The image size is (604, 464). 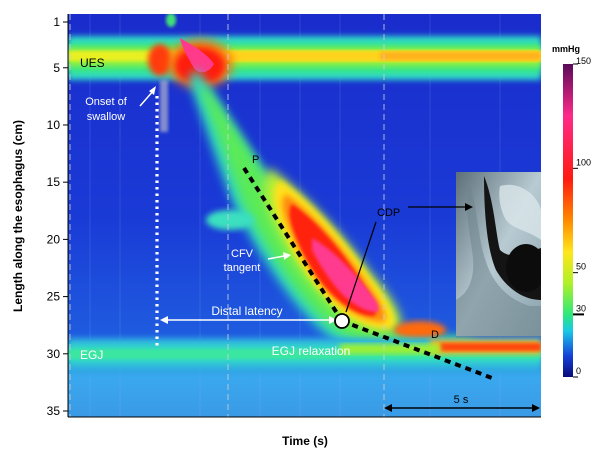 What do you see at coordinates (536, 408) in the screenshot?
I see `time-scale-arrowhead-right` at bounding box center [536, 408].